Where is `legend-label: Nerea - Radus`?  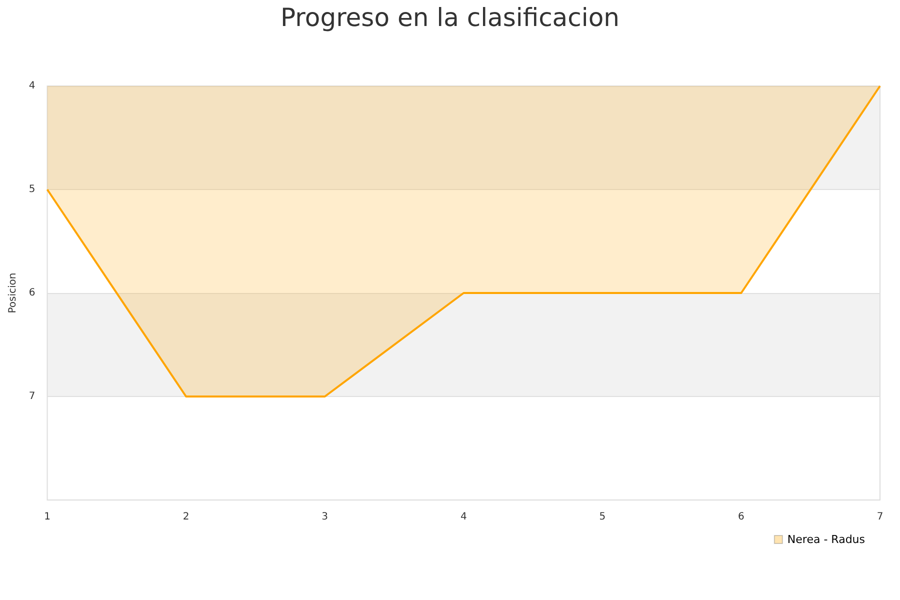 legend-label: Nerea - Radus is located at coordinates (826, 539).